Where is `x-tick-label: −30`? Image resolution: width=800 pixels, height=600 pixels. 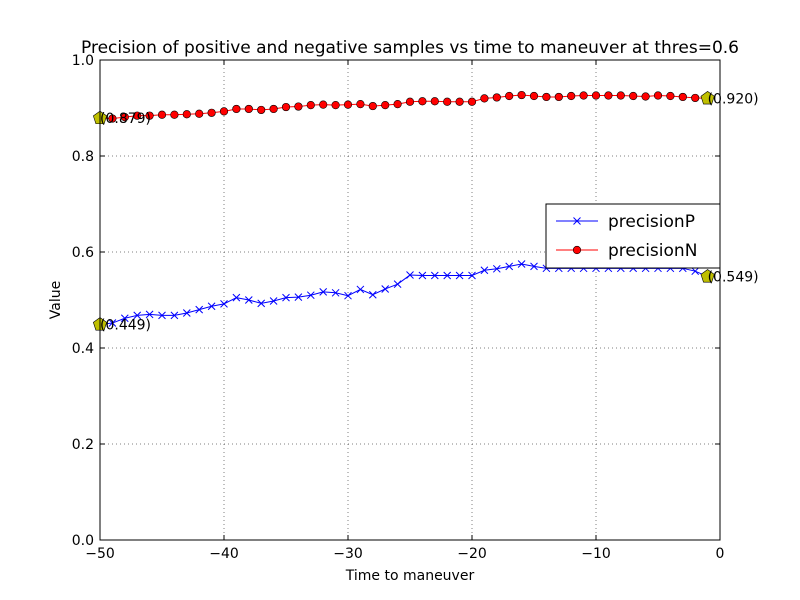
x-tick-label: −30 is located at coordinates (348, 554).